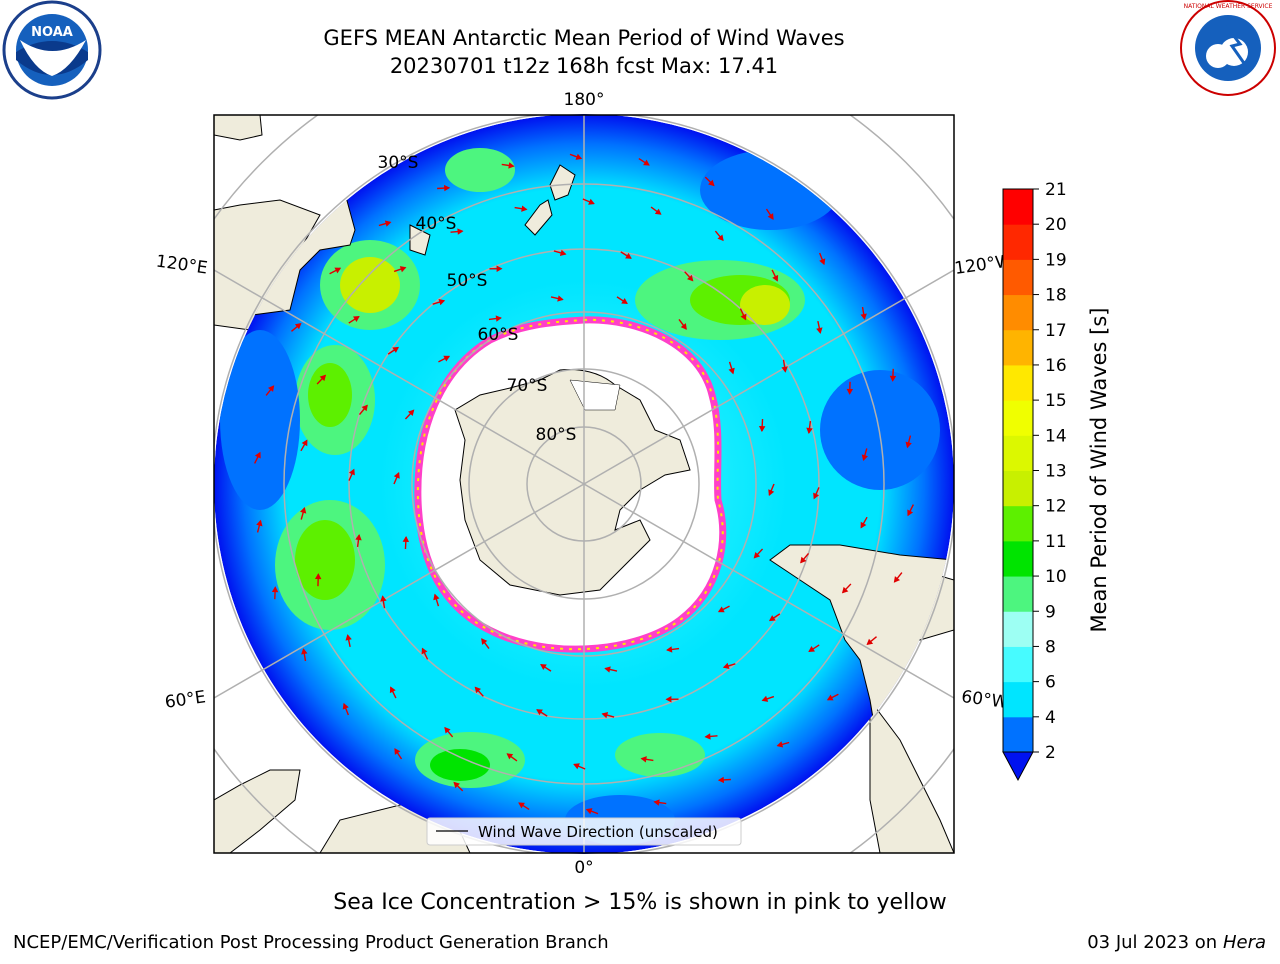 The width and height of the screenshot is (1280, 964). Describe the element at coordinates (984, 700) in the screenshot. I see `lon-label-60w: 60°W` at that location.